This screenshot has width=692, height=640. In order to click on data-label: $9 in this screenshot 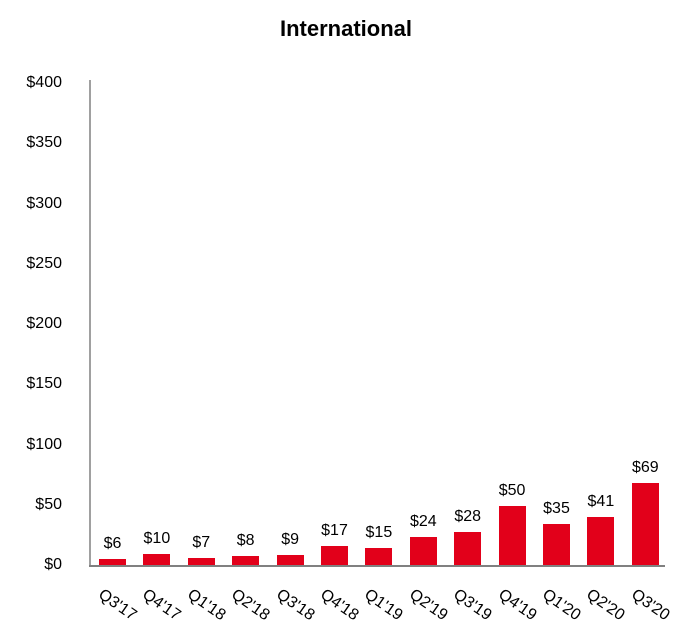, I will do `click(290, 540)`.